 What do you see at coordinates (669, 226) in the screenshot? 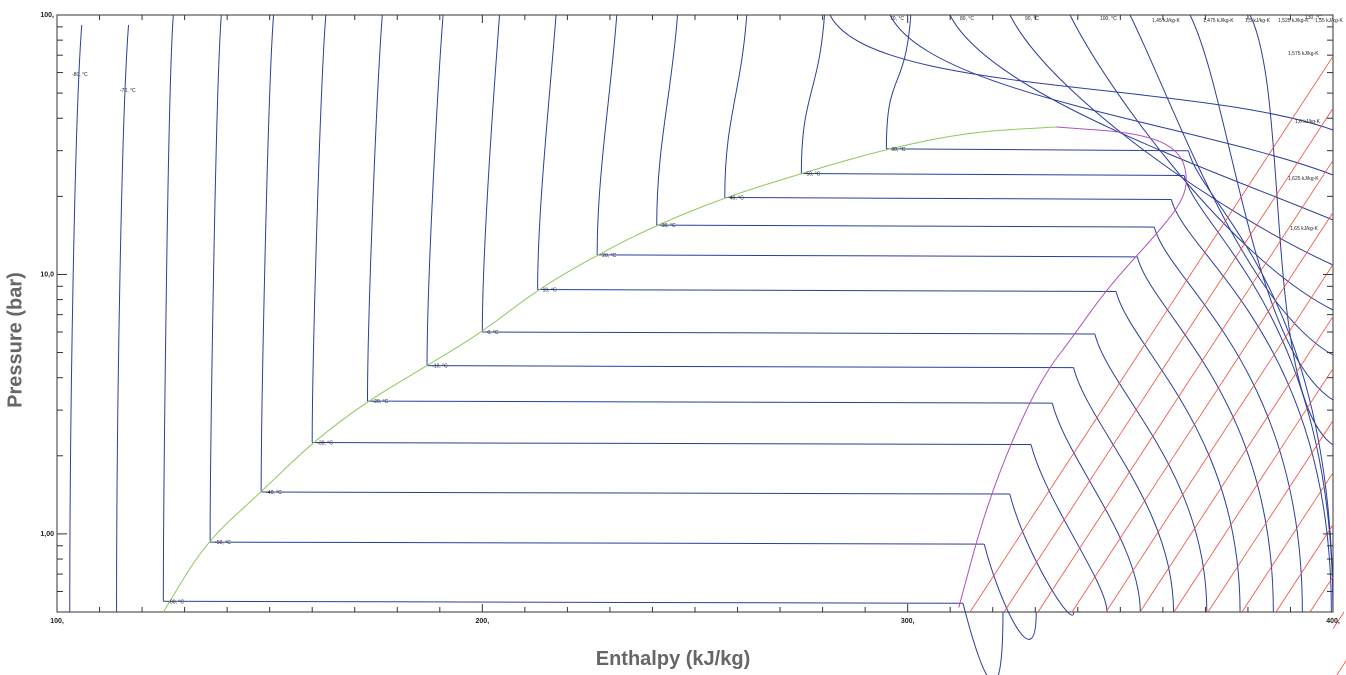
I see `isotherm-label: 30, °C` at bounding box center [669, 226].